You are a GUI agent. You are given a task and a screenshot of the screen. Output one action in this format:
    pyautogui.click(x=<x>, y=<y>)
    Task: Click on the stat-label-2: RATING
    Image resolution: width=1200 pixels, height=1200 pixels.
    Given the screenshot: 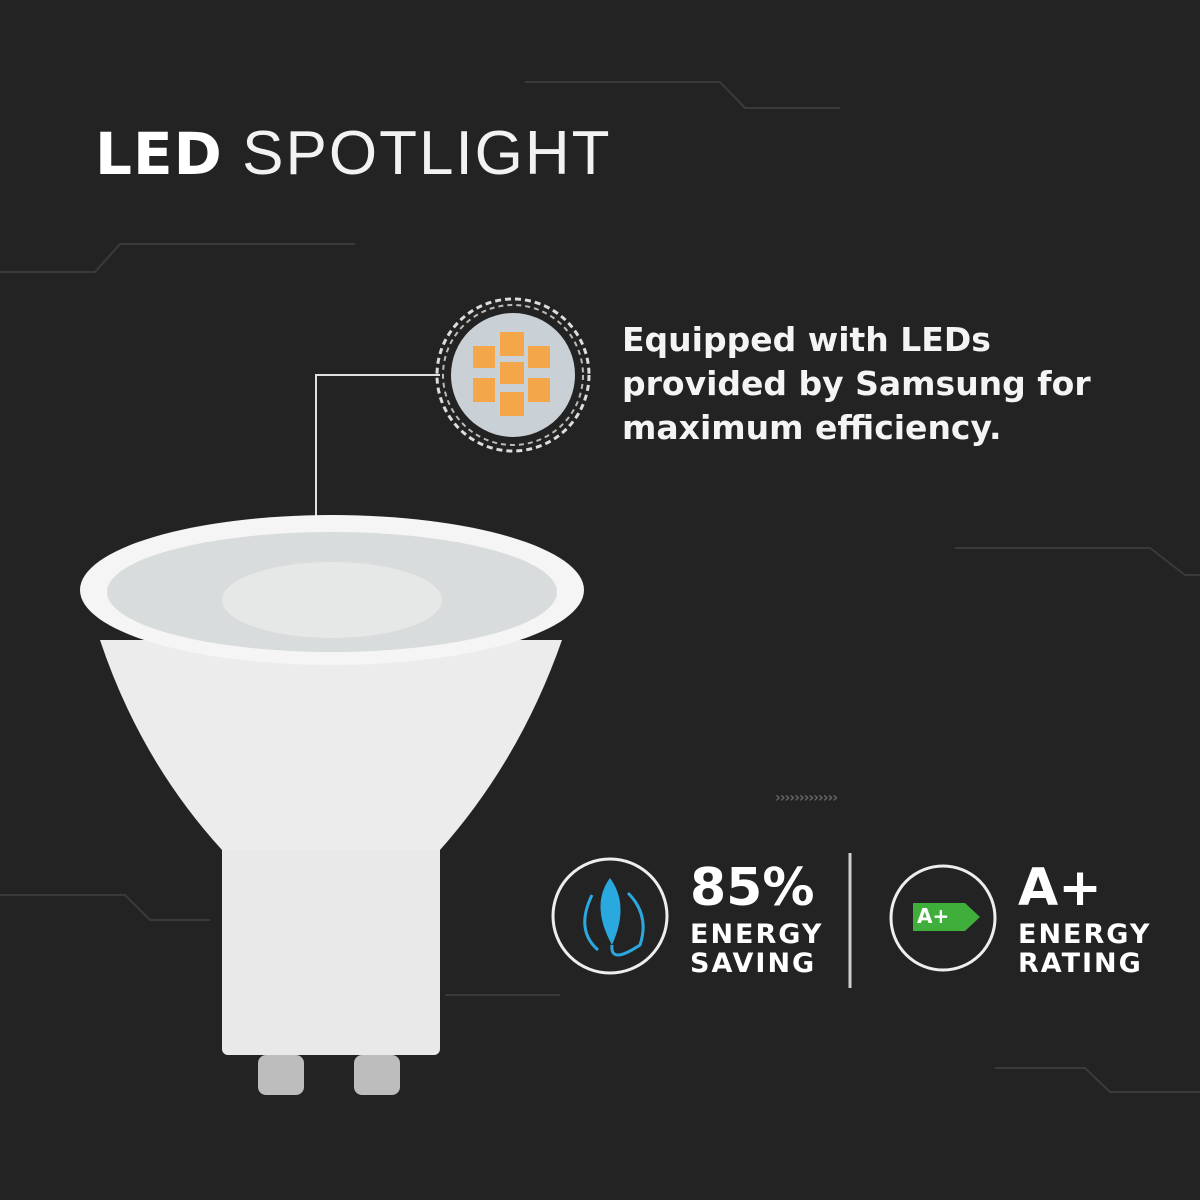 What is the action you would take?
    pyautogui.click(x=1080, y=963)
    